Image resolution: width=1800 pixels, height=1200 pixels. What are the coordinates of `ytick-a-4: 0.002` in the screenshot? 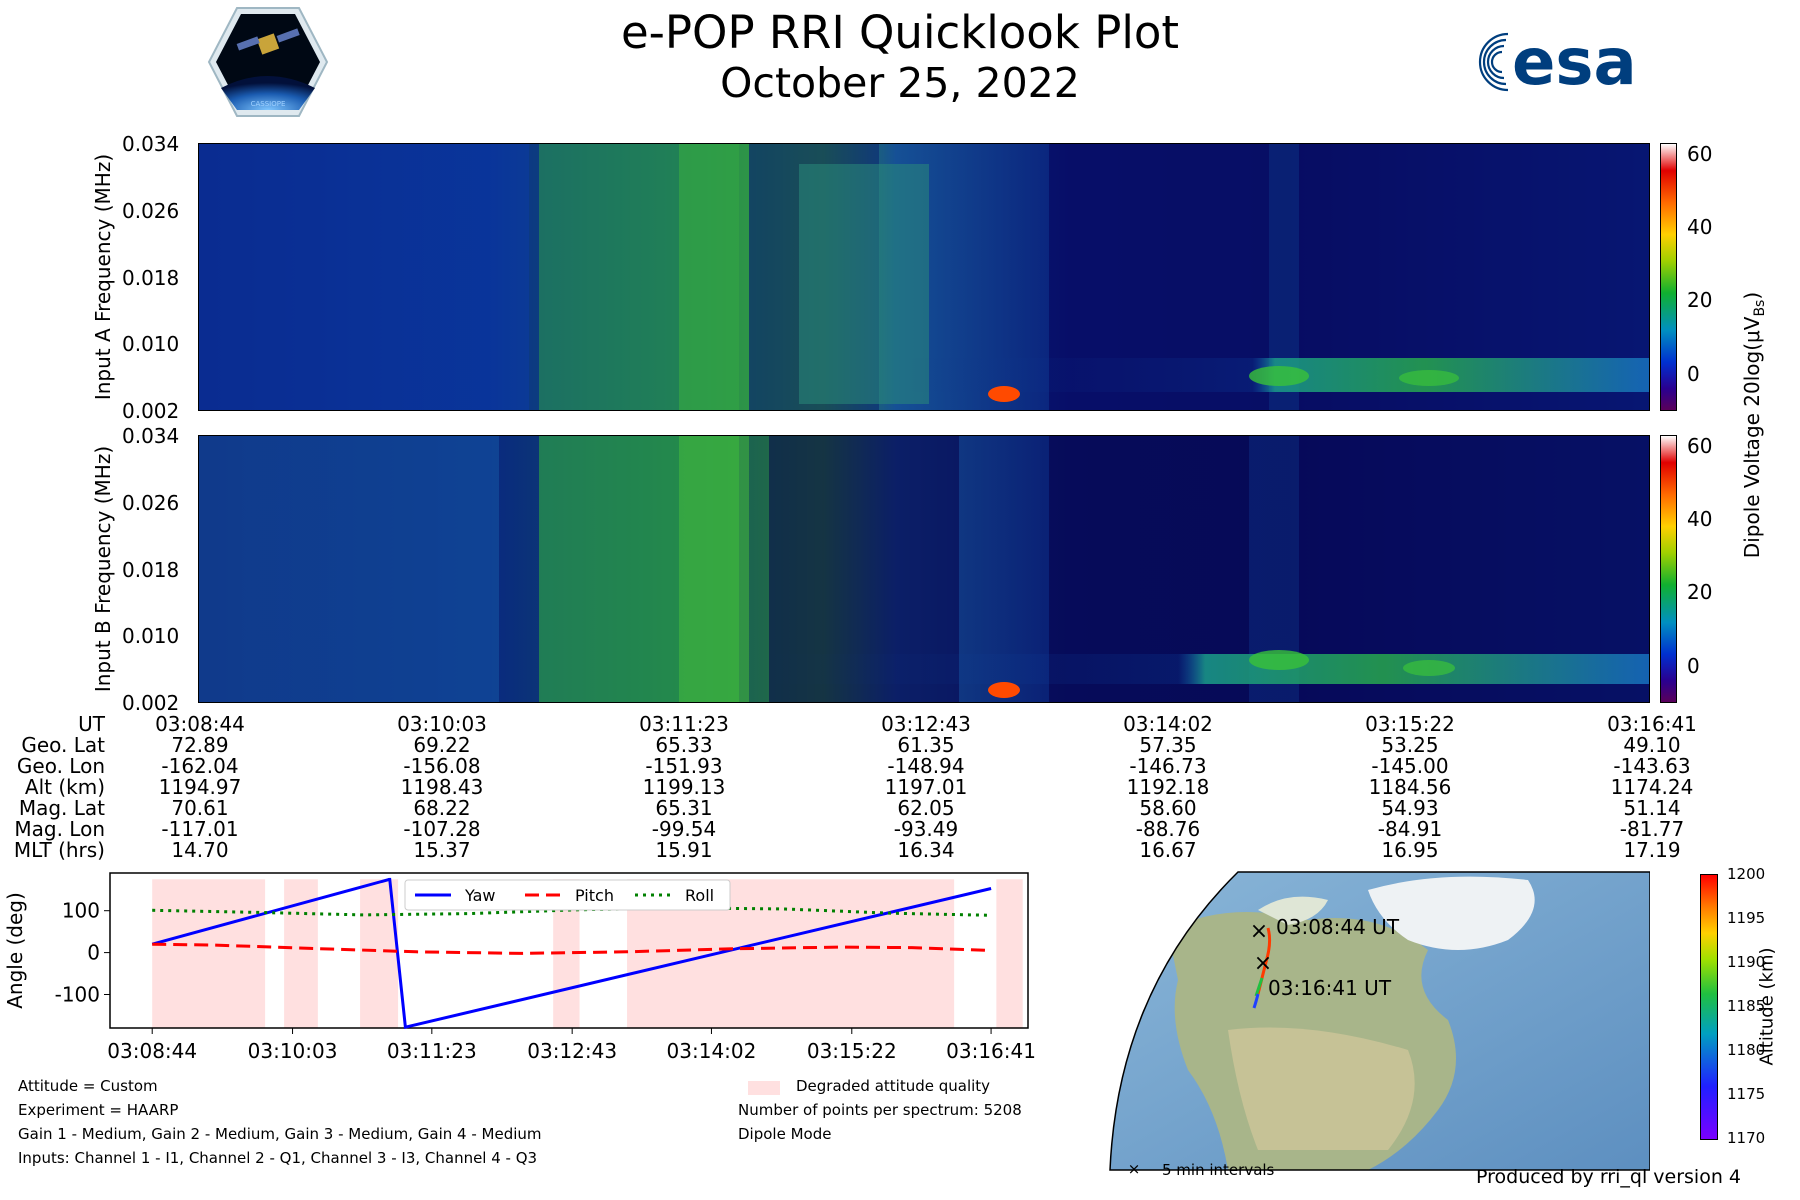 It's located at (151, 411).